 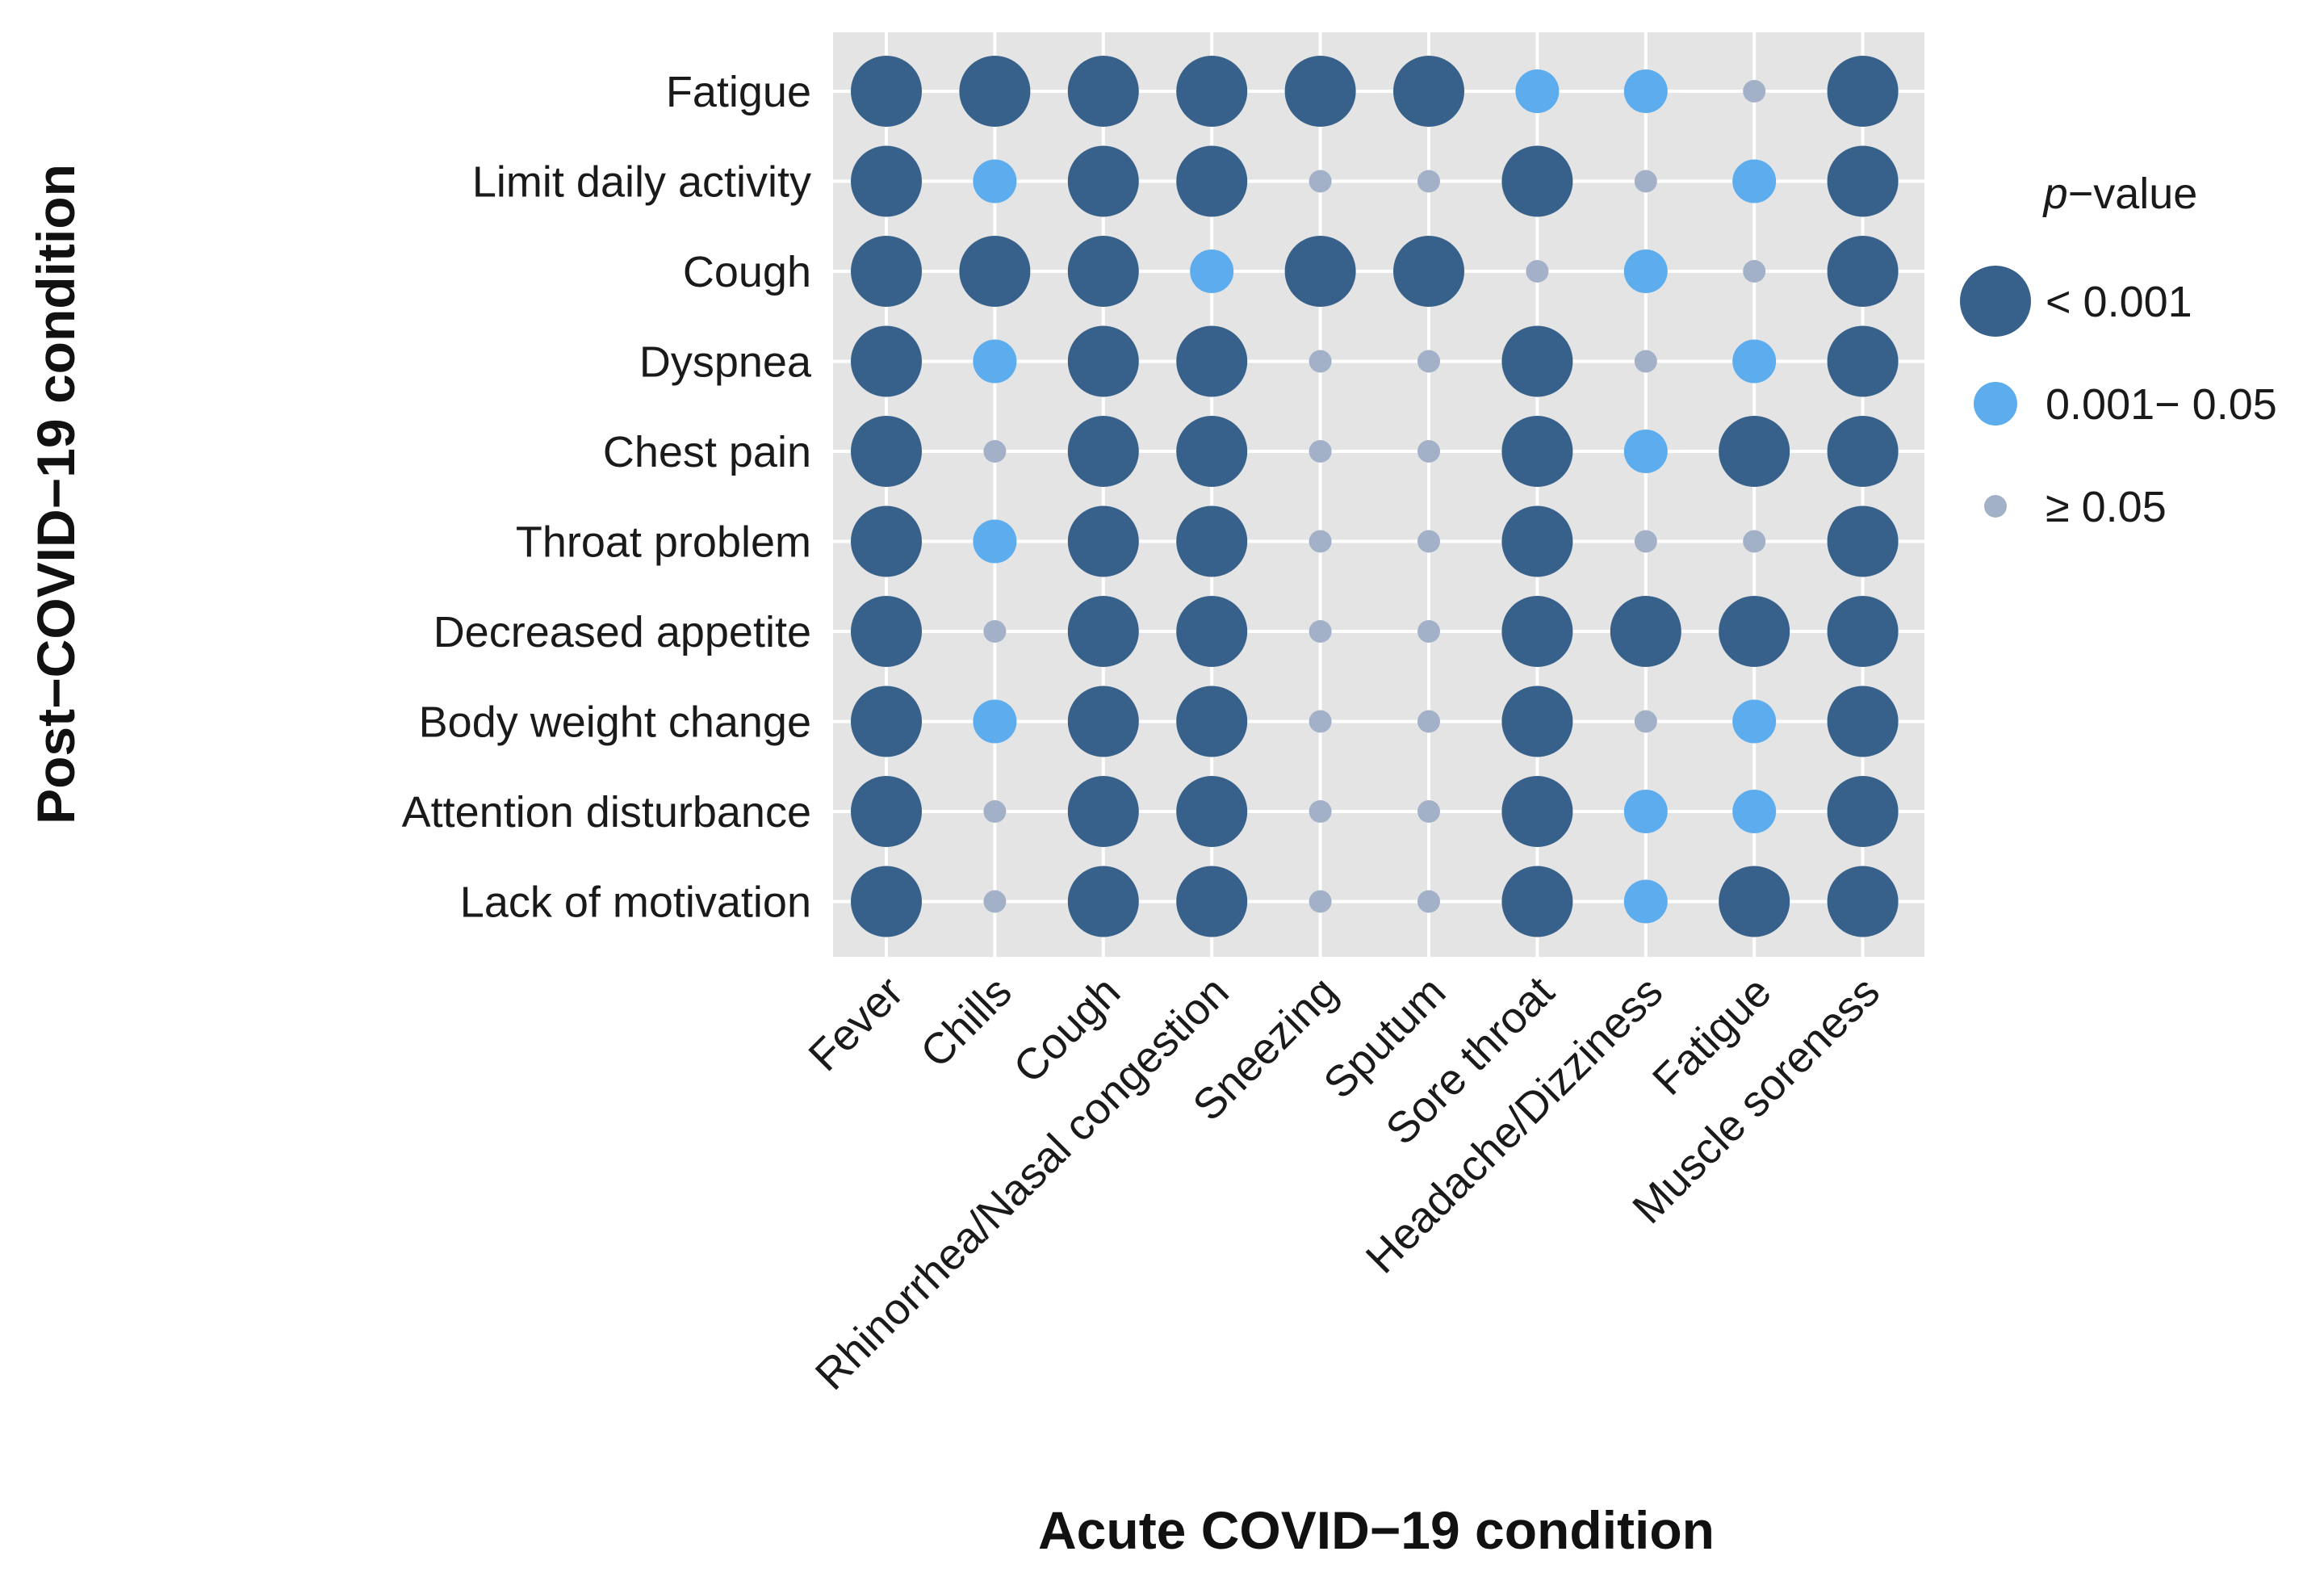 I want to click on y-tick-label: Cough, so click(x=747, y=272).